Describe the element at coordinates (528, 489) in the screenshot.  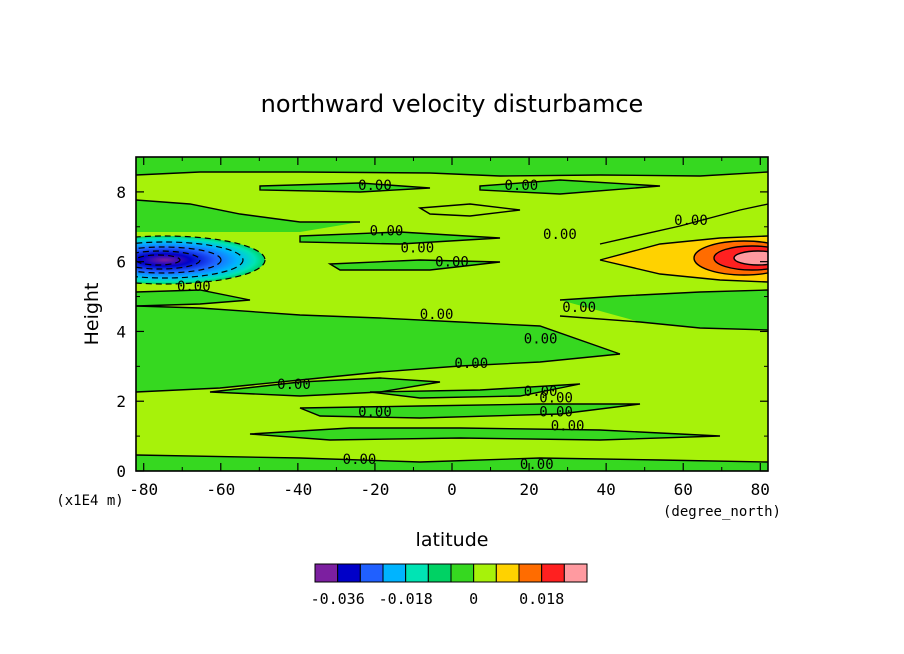
I see `x-tick-label: 20` at that location.